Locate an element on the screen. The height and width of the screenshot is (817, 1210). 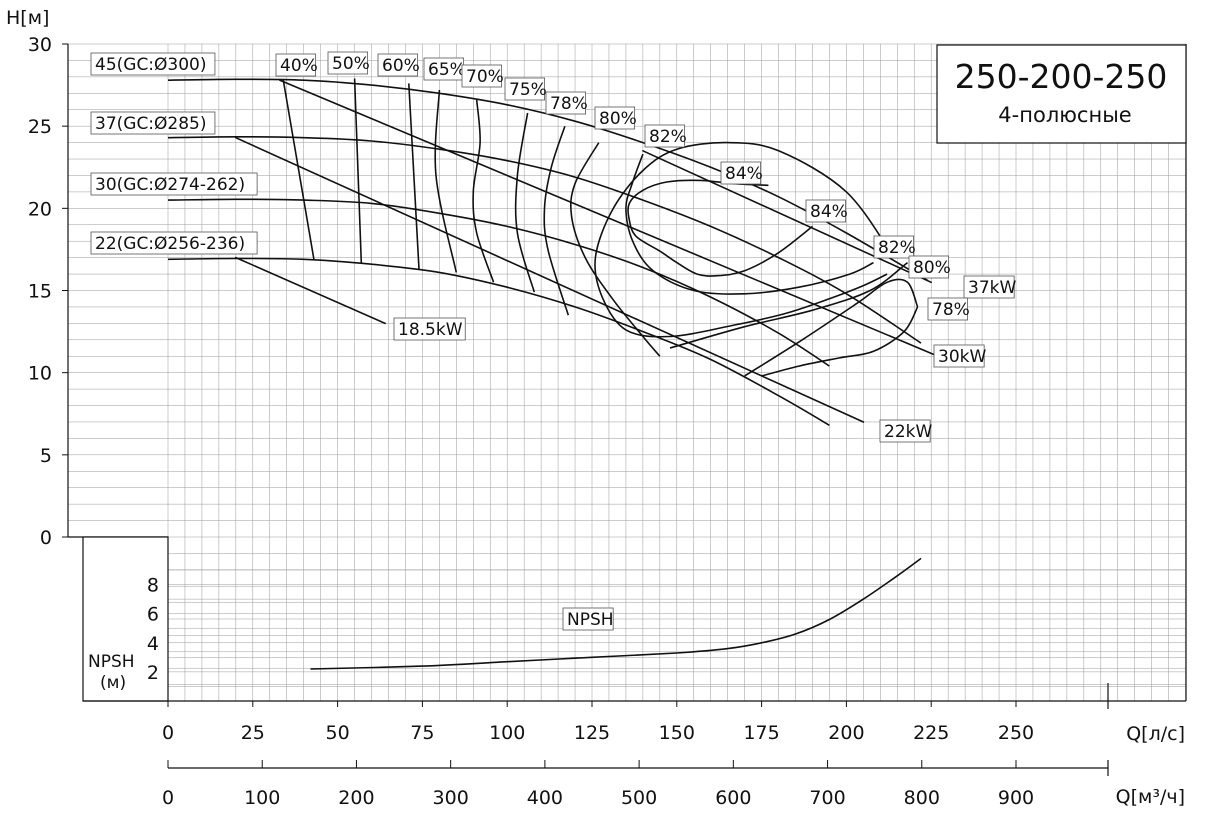
efficiency-label: 78% is located at coordinates (948, 309).